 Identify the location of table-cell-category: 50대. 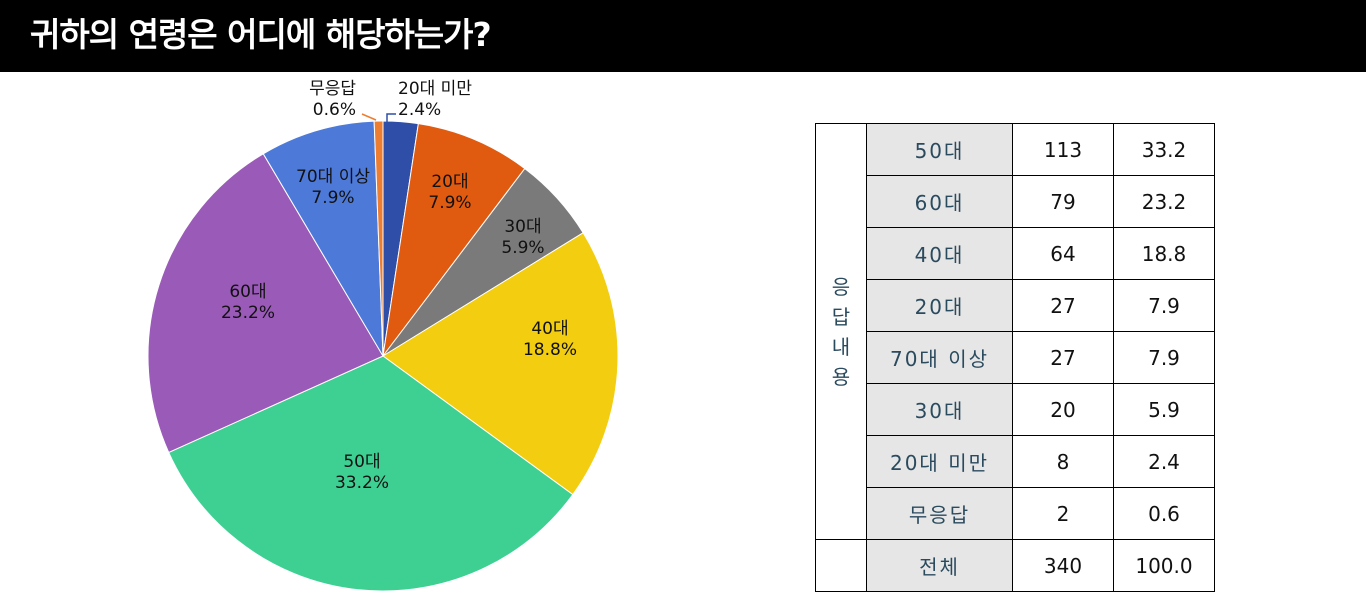
(939, 149).